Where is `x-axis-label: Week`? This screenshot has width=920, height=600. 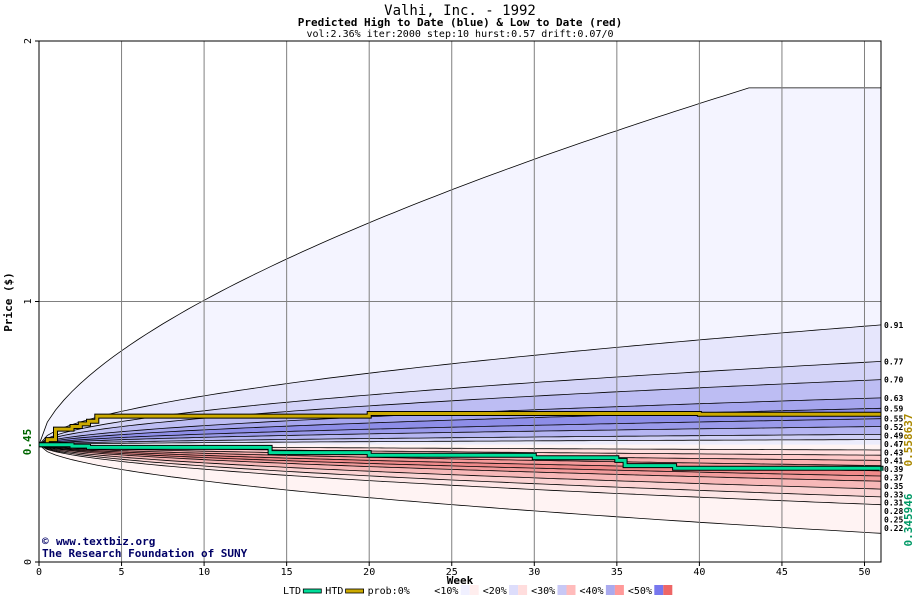
x-axis-label: Week is located at coordinates (460, 580).